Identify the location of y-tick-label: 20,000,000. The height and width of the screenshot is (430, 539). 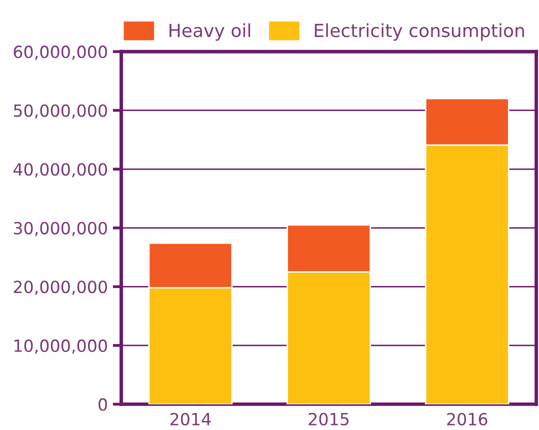
(60, 287).